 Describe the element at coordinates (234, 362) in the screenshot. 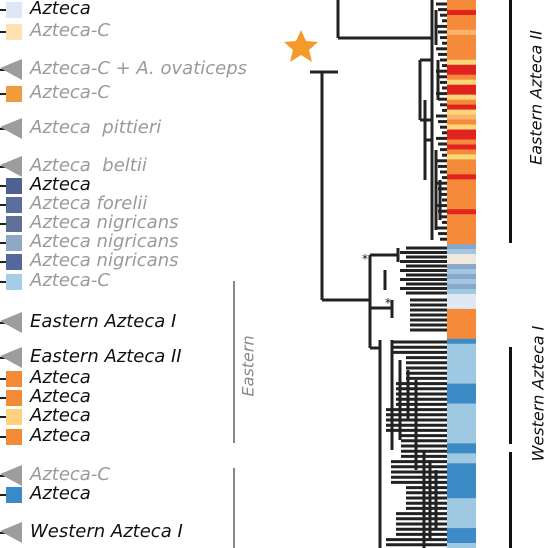

I see `eastern-bracket-line` at that location.